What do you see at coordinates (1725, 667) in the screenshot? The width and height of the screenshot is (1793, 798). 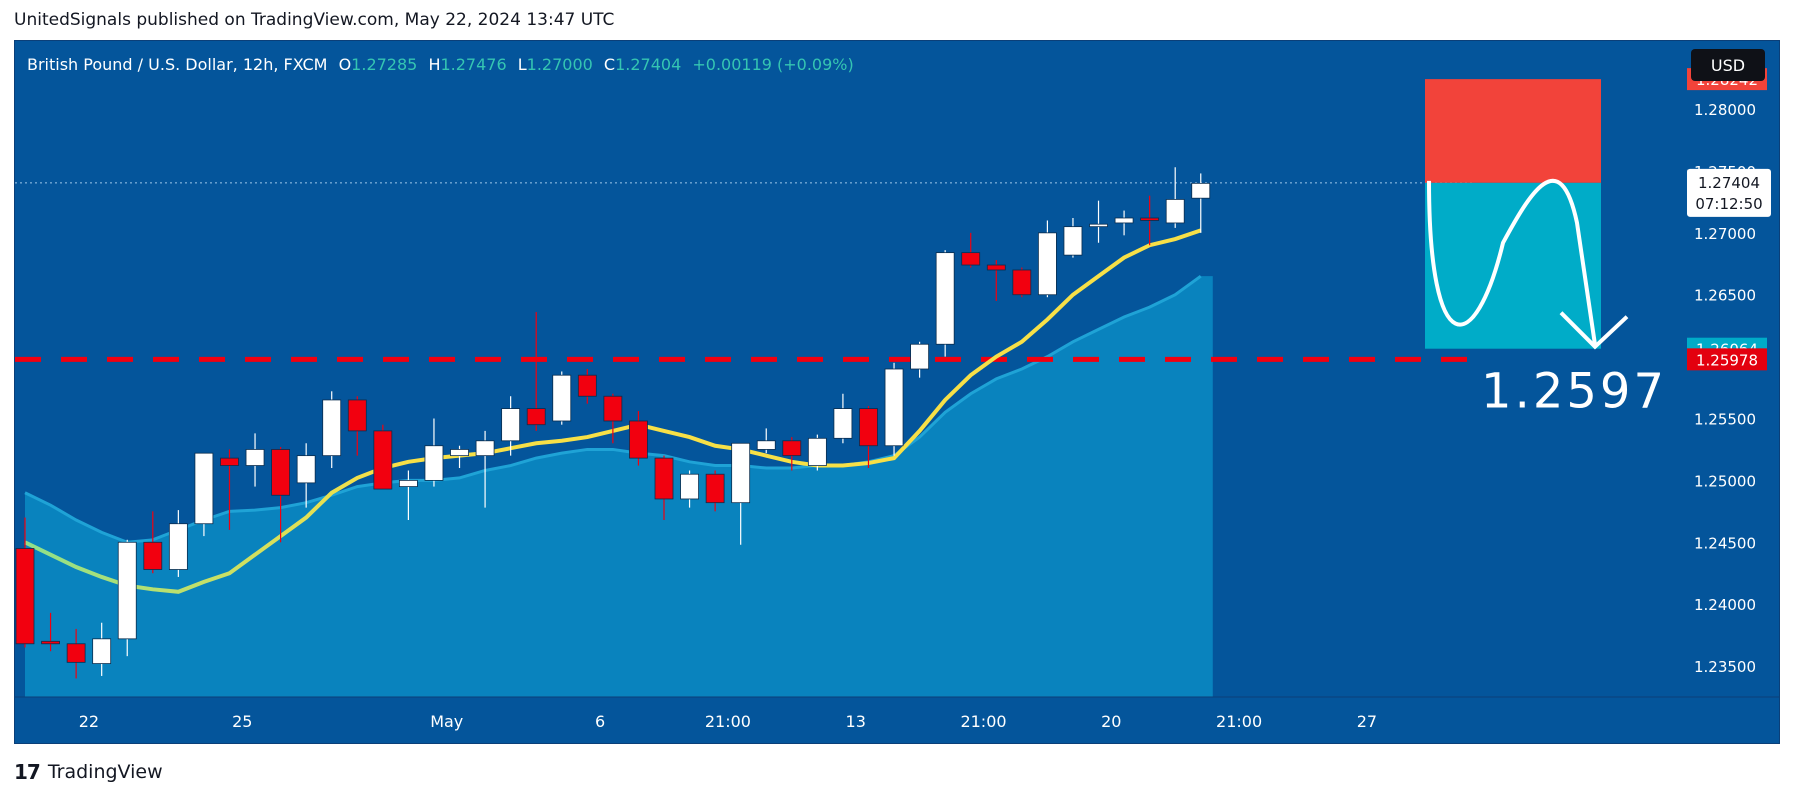 I see `y-tick-label: 1.23500` at bounding box center [1725, 667].